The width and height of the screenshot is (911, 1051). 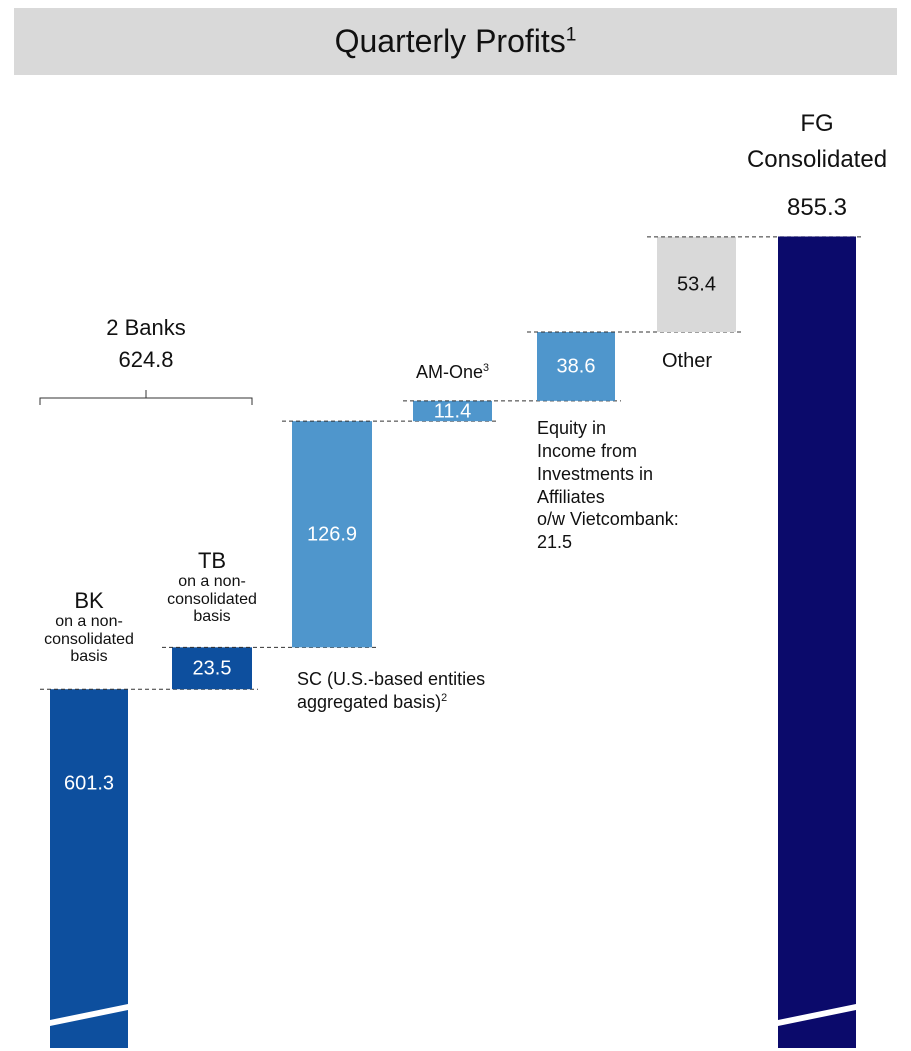 What do you see at coordinates (212, 560) in the screenshot?
I see `category-name: TB` at bounding box center [212, 560].